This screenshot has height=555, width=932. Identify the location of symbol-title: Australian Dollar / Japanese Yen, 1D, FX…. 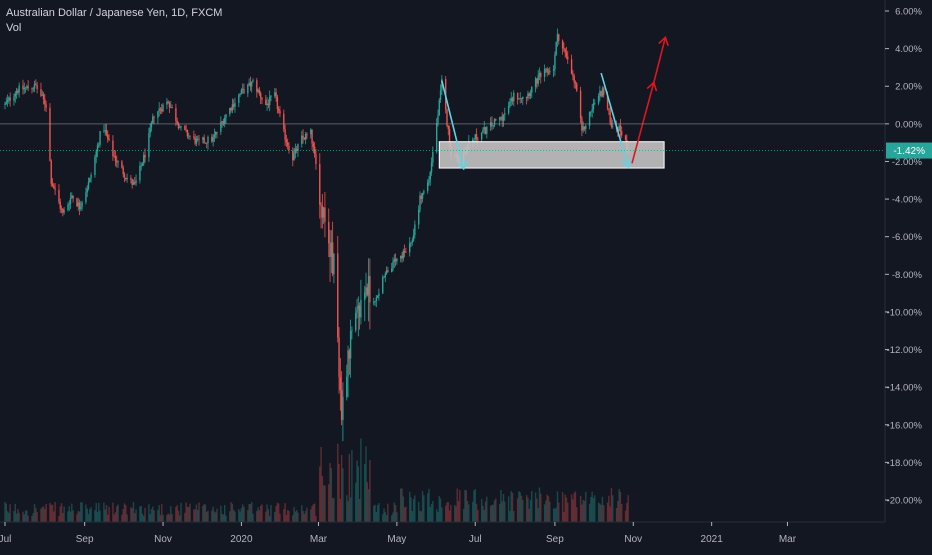
(114, 13).